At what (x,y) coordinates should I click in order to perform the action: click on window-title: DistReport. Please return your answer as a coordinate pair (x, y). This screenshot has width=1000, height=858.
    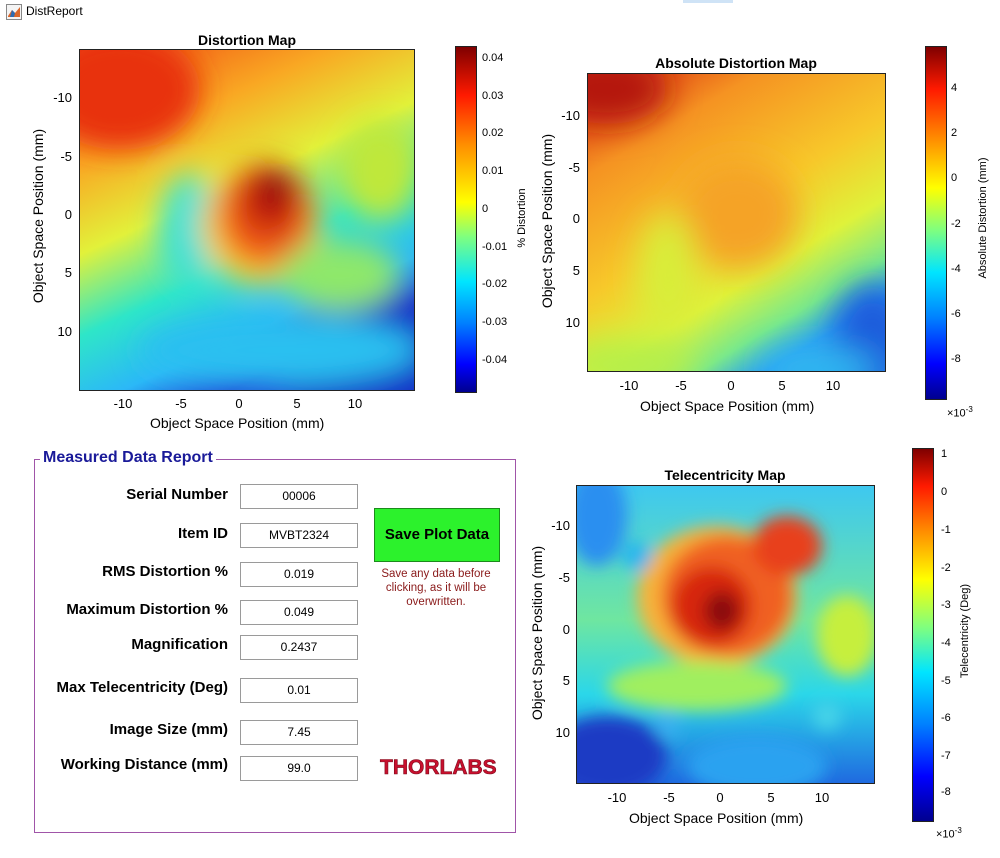
    Looking at the image, I should click on (54, 11).